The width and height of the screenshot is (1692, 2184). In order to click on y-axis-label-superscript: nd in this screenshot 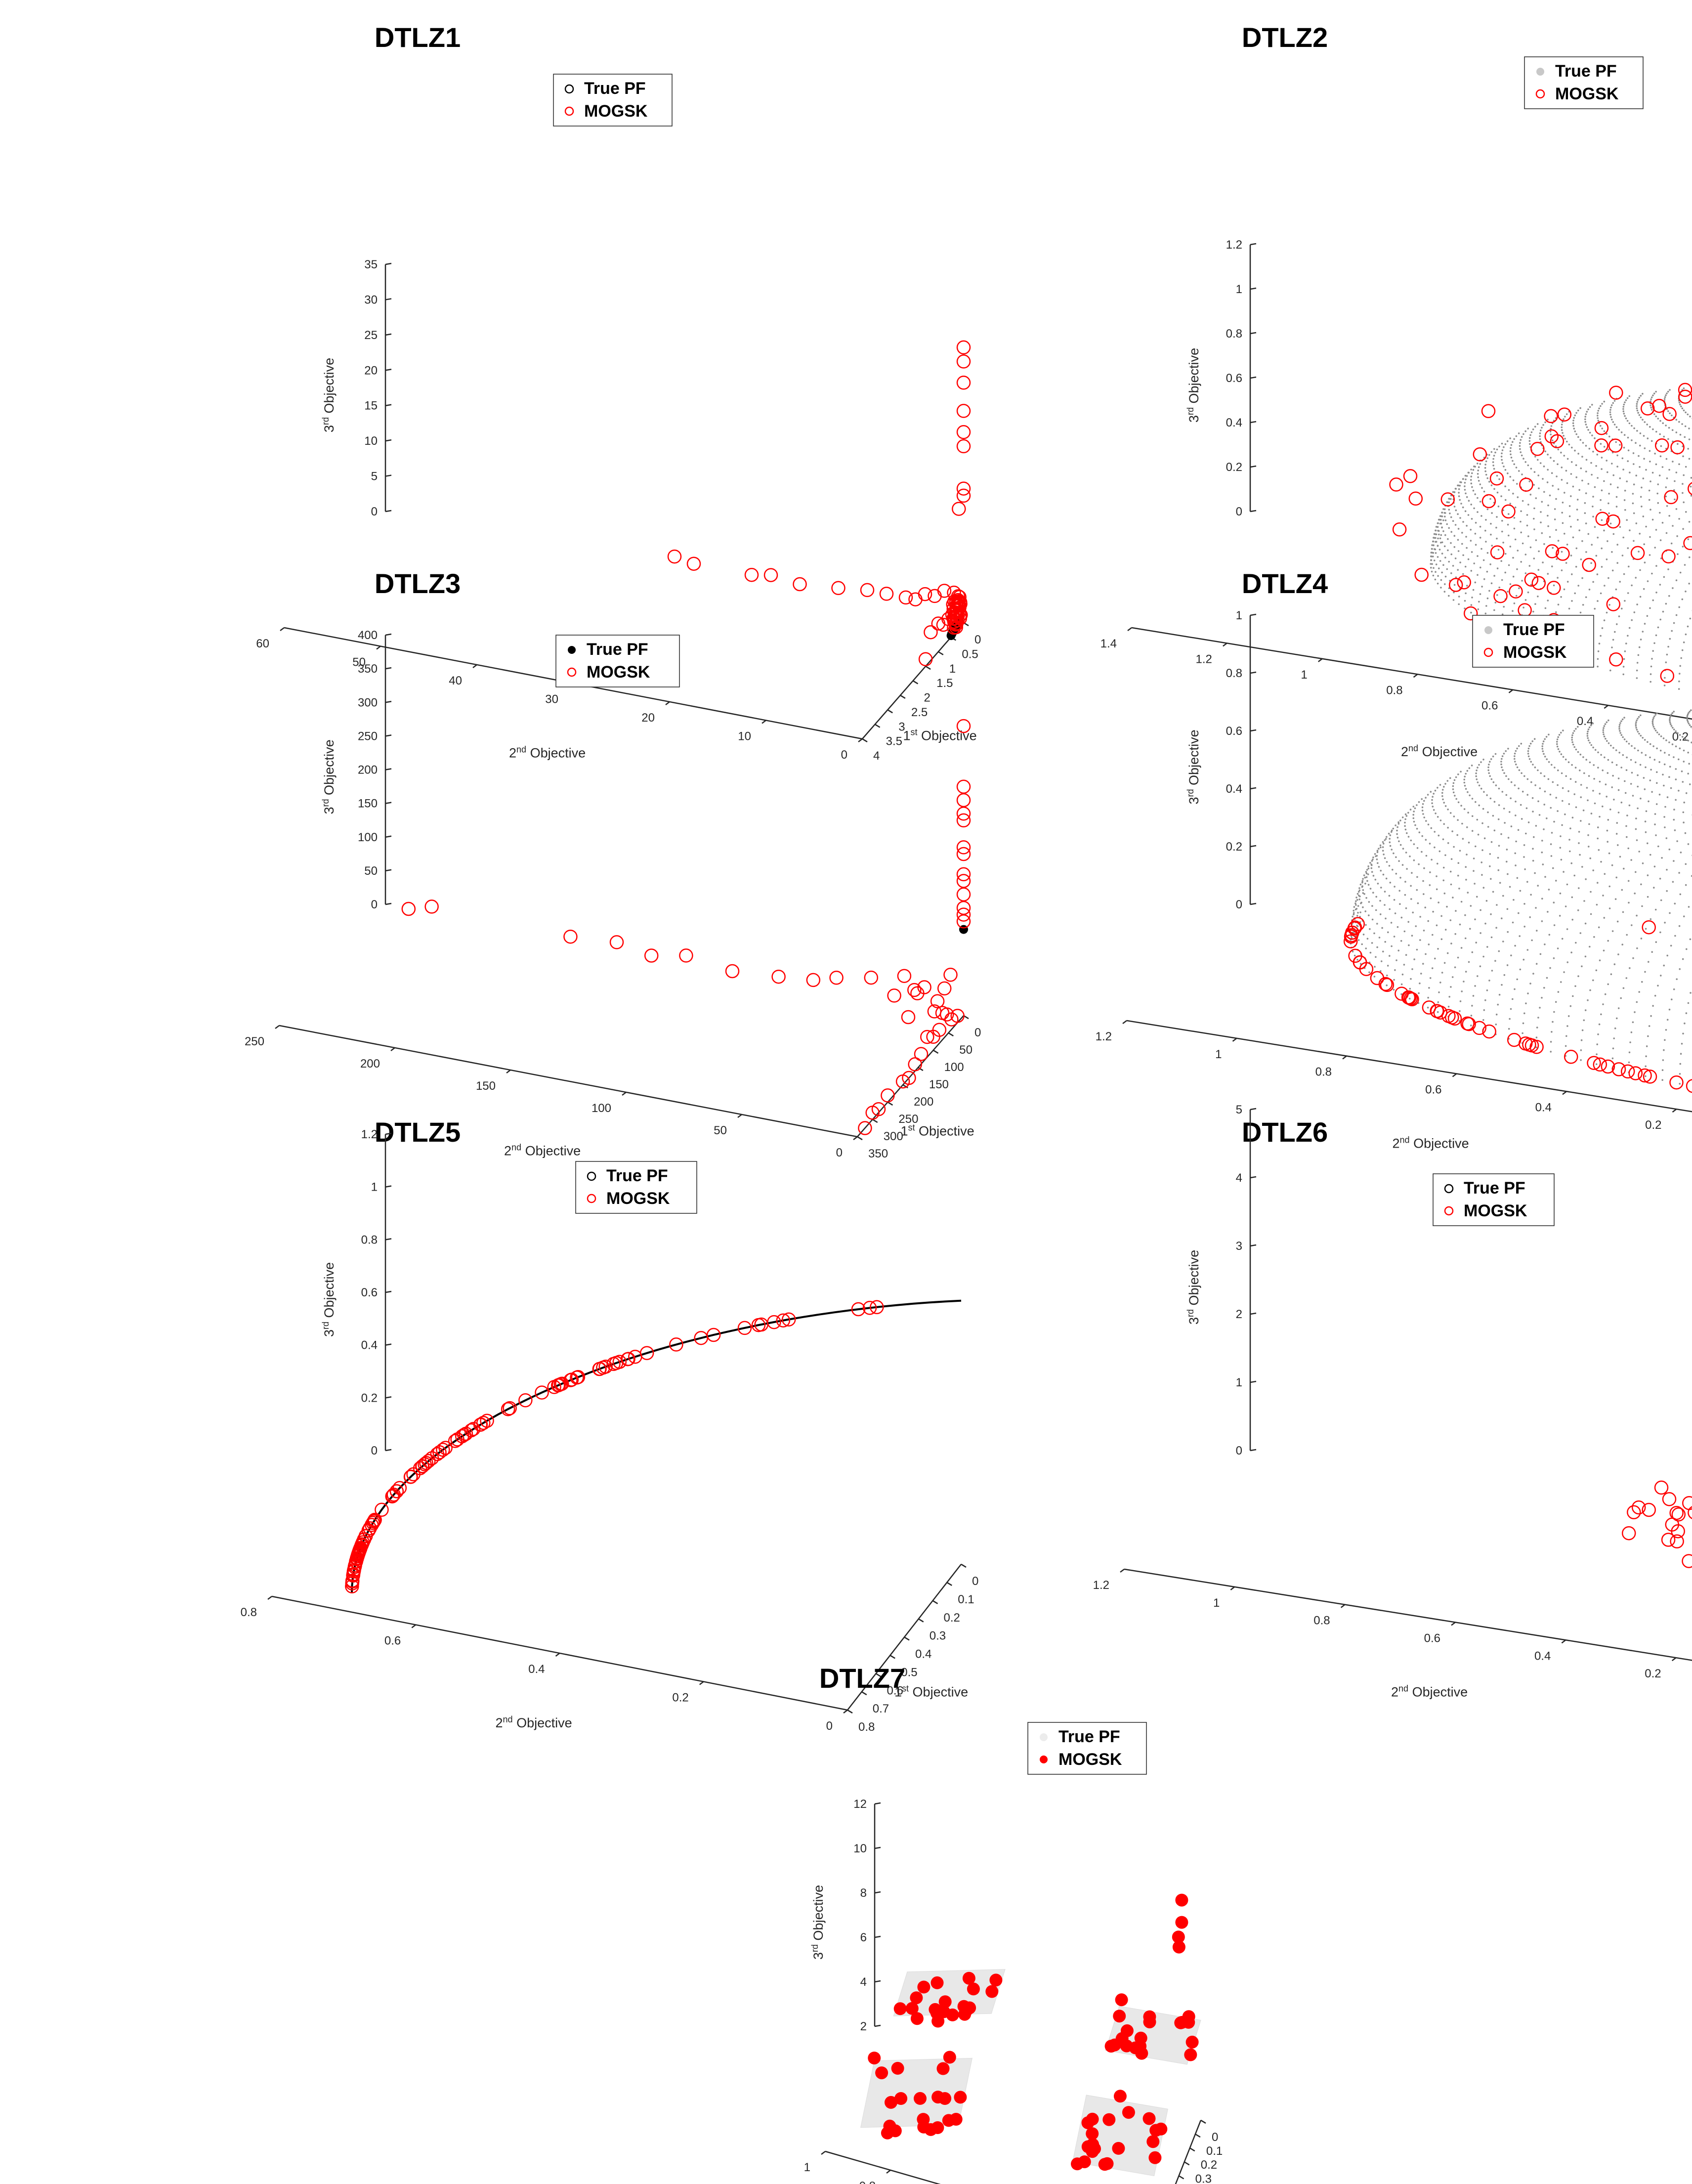, I will do `click(1413, 748)`.